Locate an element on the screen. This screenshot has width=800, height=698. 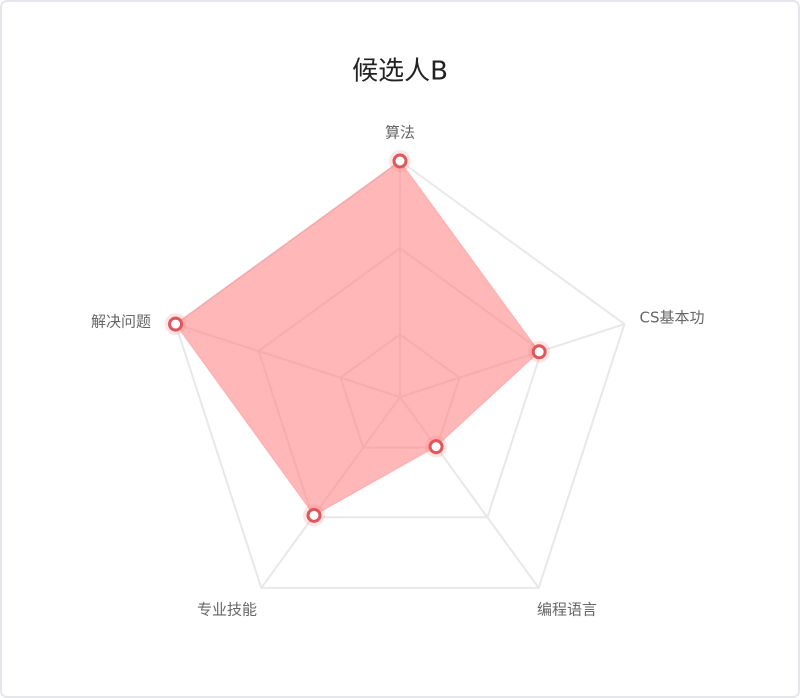
indicator-label: 编程语言 is located at coordinates (567, 610).